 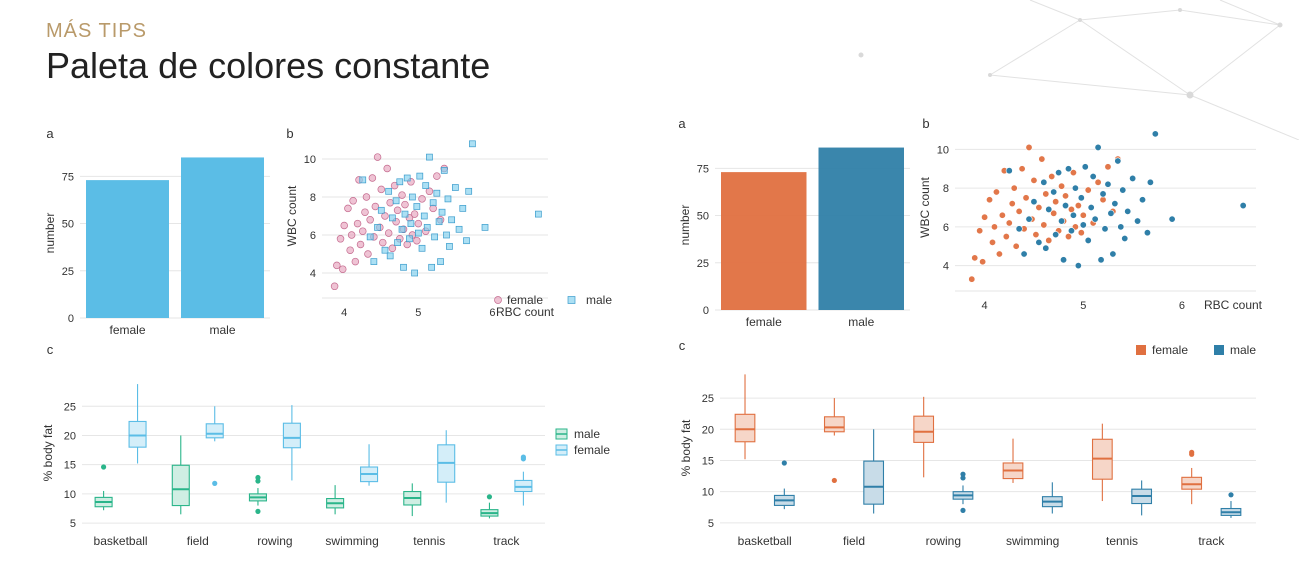 I want to click on x-tick-label: field, so click(x=198, y=541).